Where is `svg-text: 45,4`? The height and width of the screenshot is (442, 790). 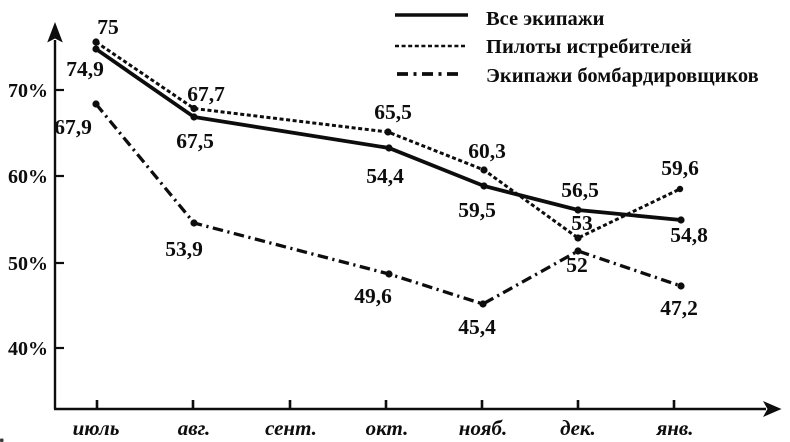
svg-text: 45,4 is located at coordinates (477, 327).